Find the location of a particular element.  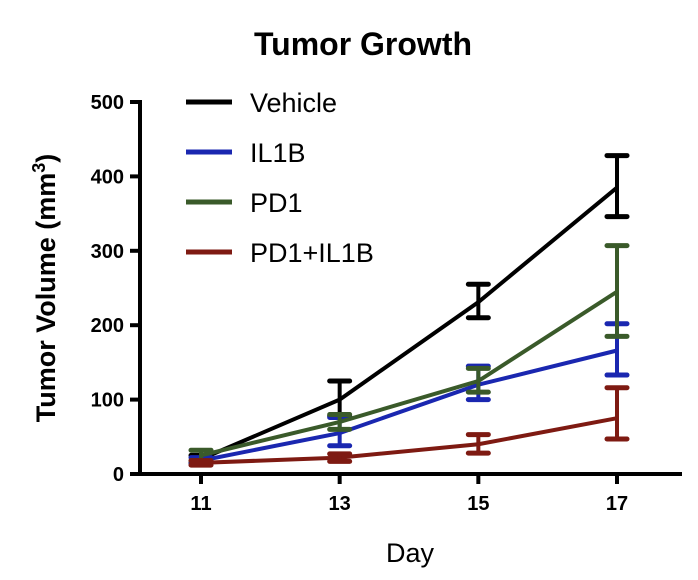

x-tick-label: 13 is located at coordinates (340, 504).